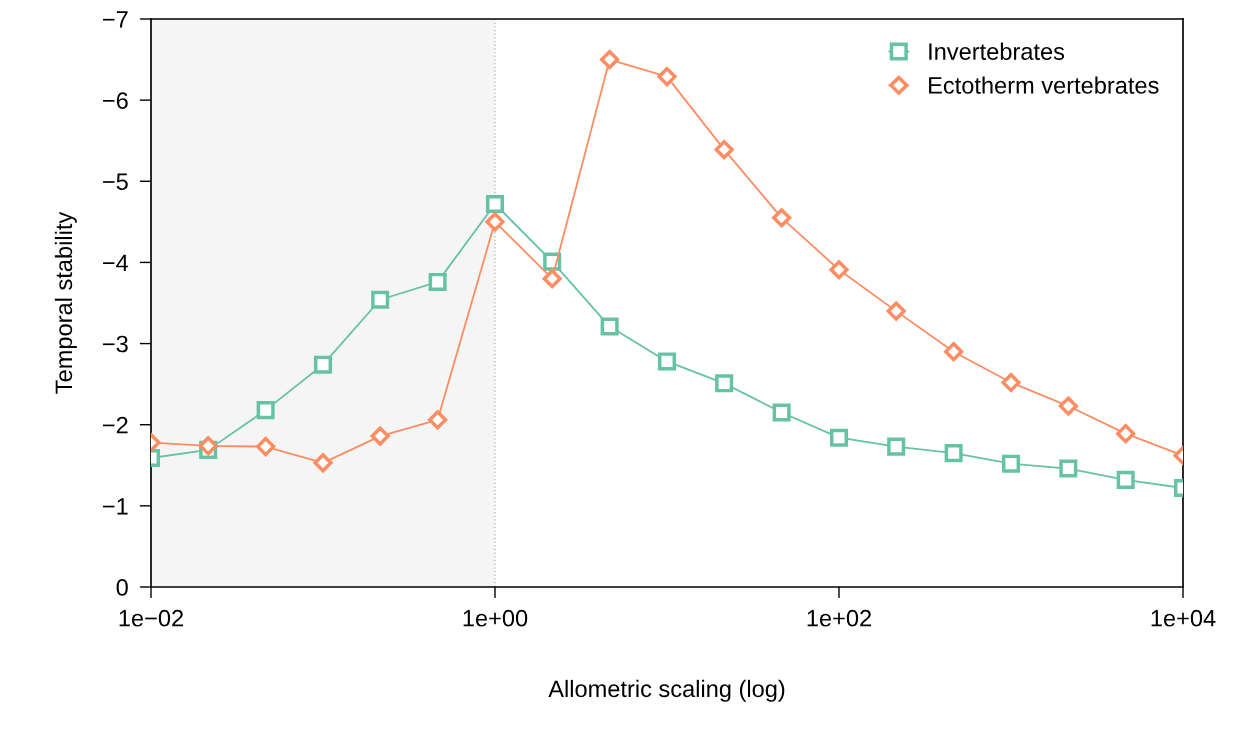 The width and height of the screenshot is (1234, 732). I want to click on y-tick-label: −3, so click(115, 344).